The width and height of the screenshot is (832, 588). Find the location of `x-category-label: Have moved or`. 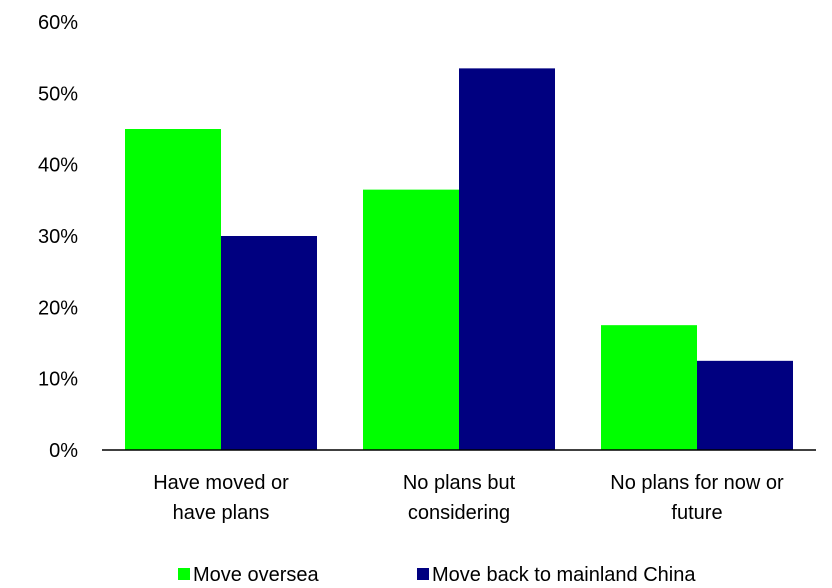

x-category-label: Have moved or is located at coordinates (221, 483).